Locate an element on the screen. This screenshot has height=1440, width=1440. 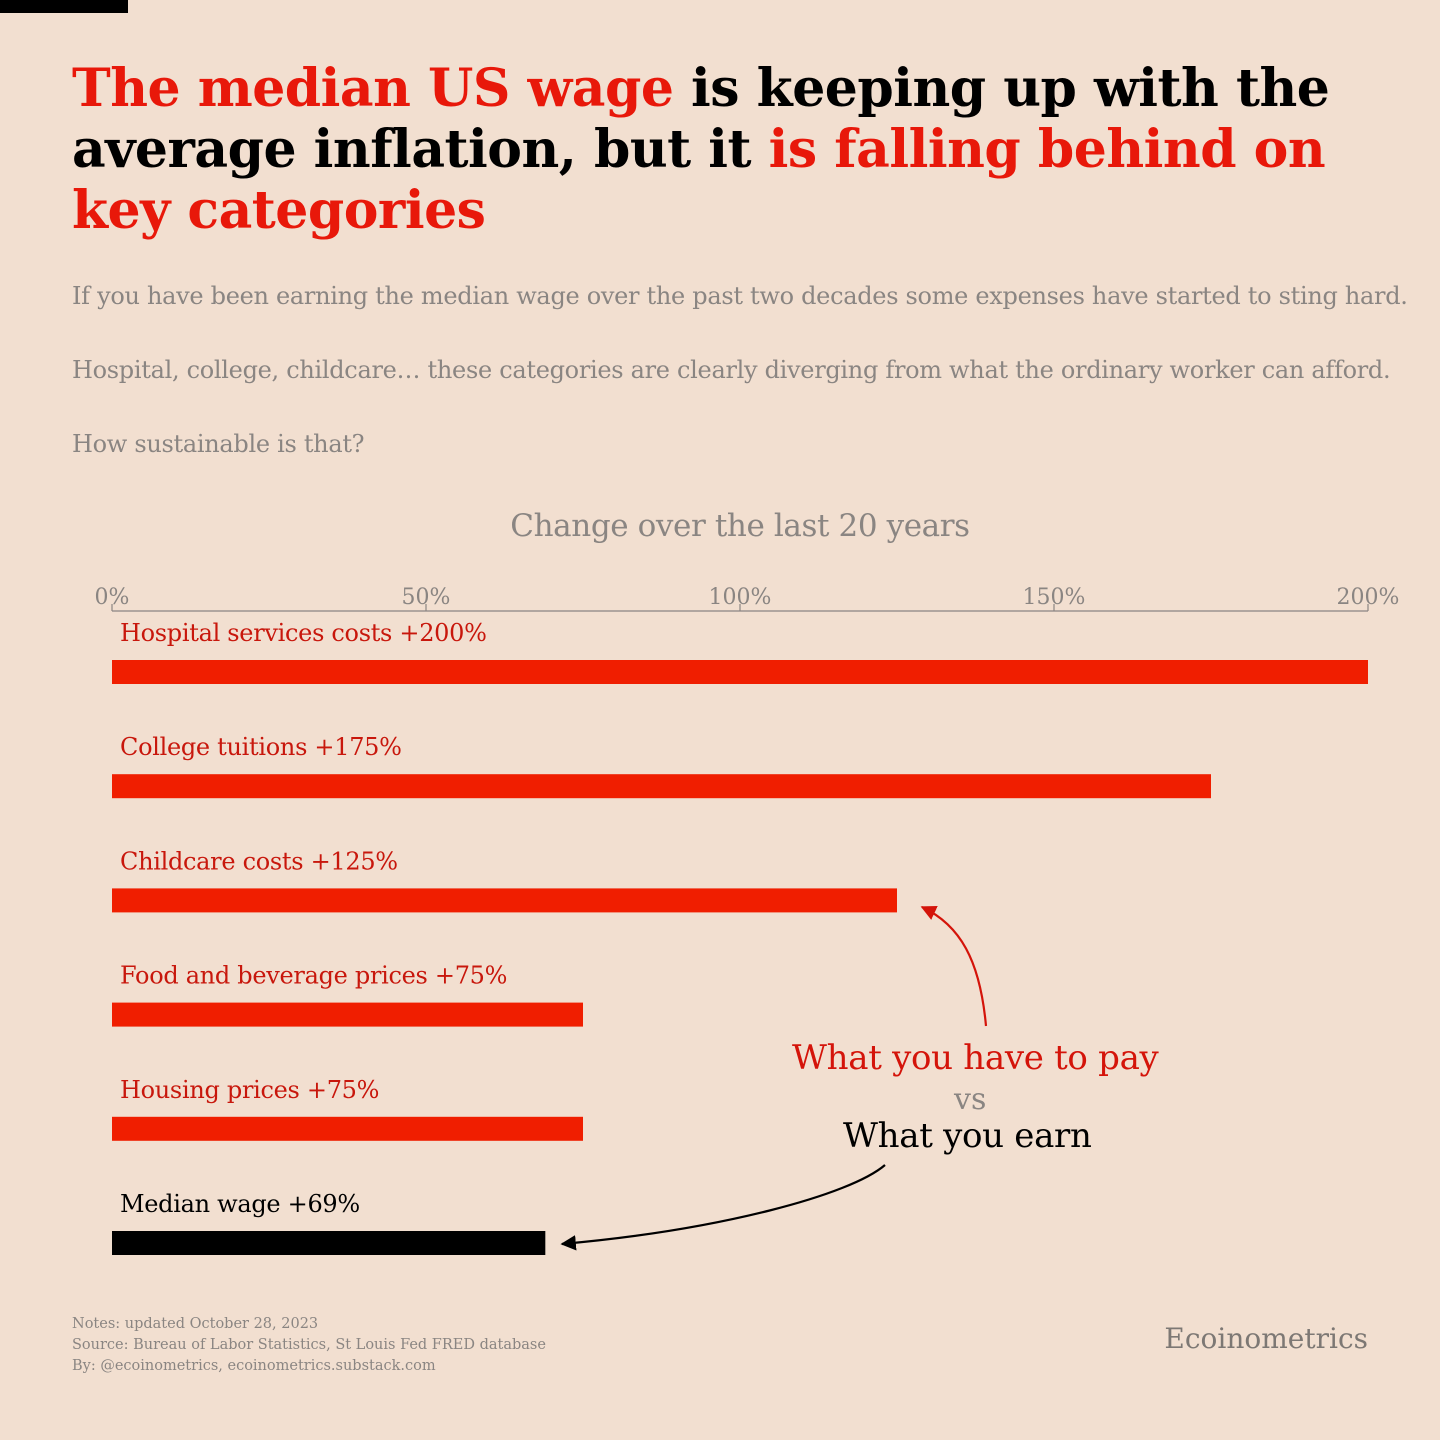
corner-accent-bar is located at coordinates (64, 6).